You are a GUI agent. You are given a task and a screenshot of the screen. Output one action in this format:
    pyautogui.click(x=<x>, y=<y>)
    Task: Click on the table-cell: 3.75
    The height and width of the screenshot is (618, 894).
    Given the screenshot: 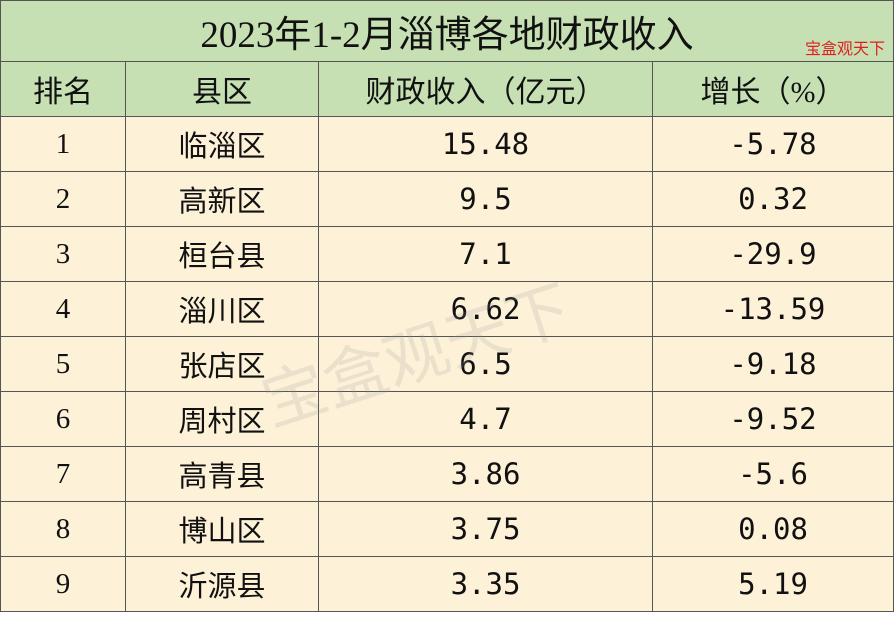 What is the action you would take?
    pyautogui.click(x=485, y=529)
    